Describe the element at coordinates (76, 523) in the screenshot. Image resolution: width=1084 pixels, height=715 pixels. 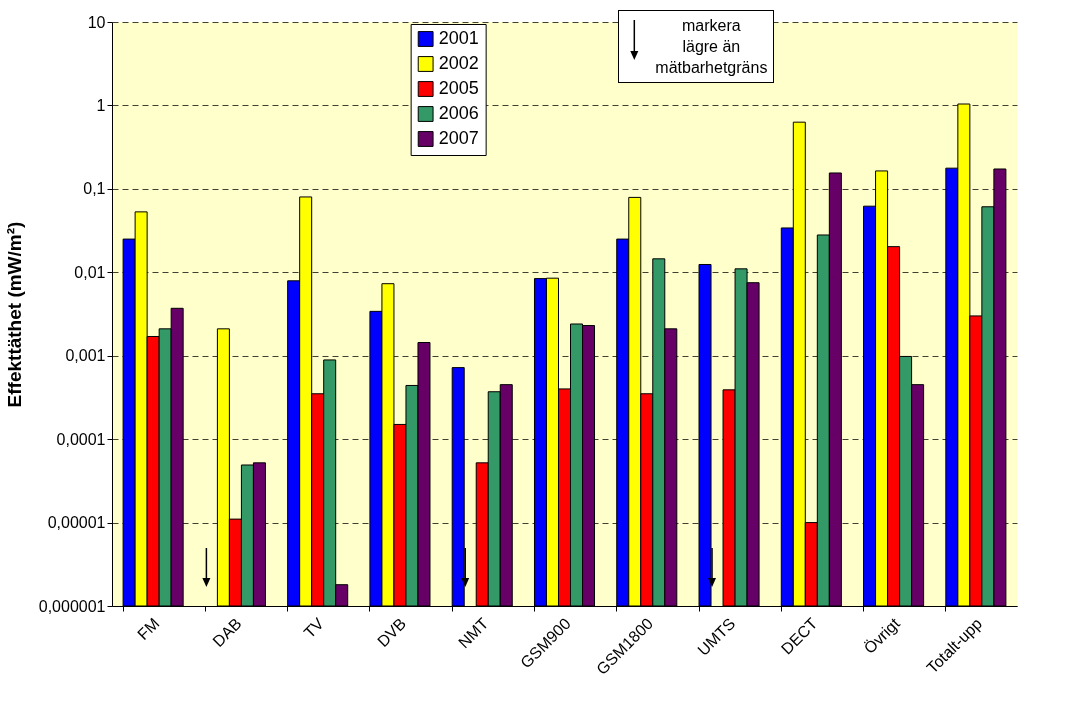
I see `y-tick-label: 0,00001` at that location.